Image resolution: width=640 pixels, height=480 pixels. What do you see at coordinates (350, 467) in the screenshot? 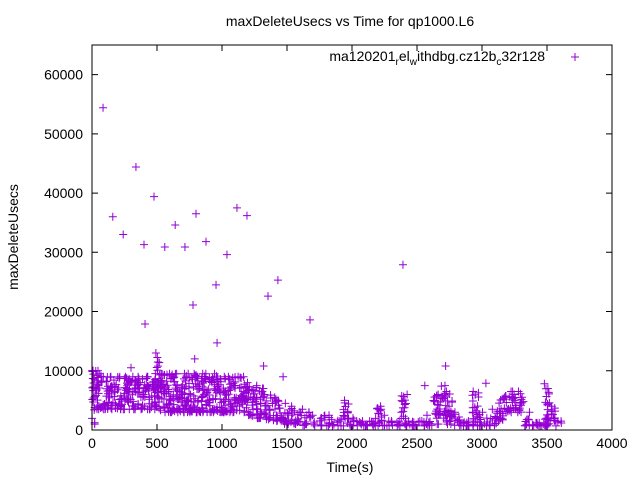
I see `x-axis-label: Time(s)` at bounding box center [350, 467].